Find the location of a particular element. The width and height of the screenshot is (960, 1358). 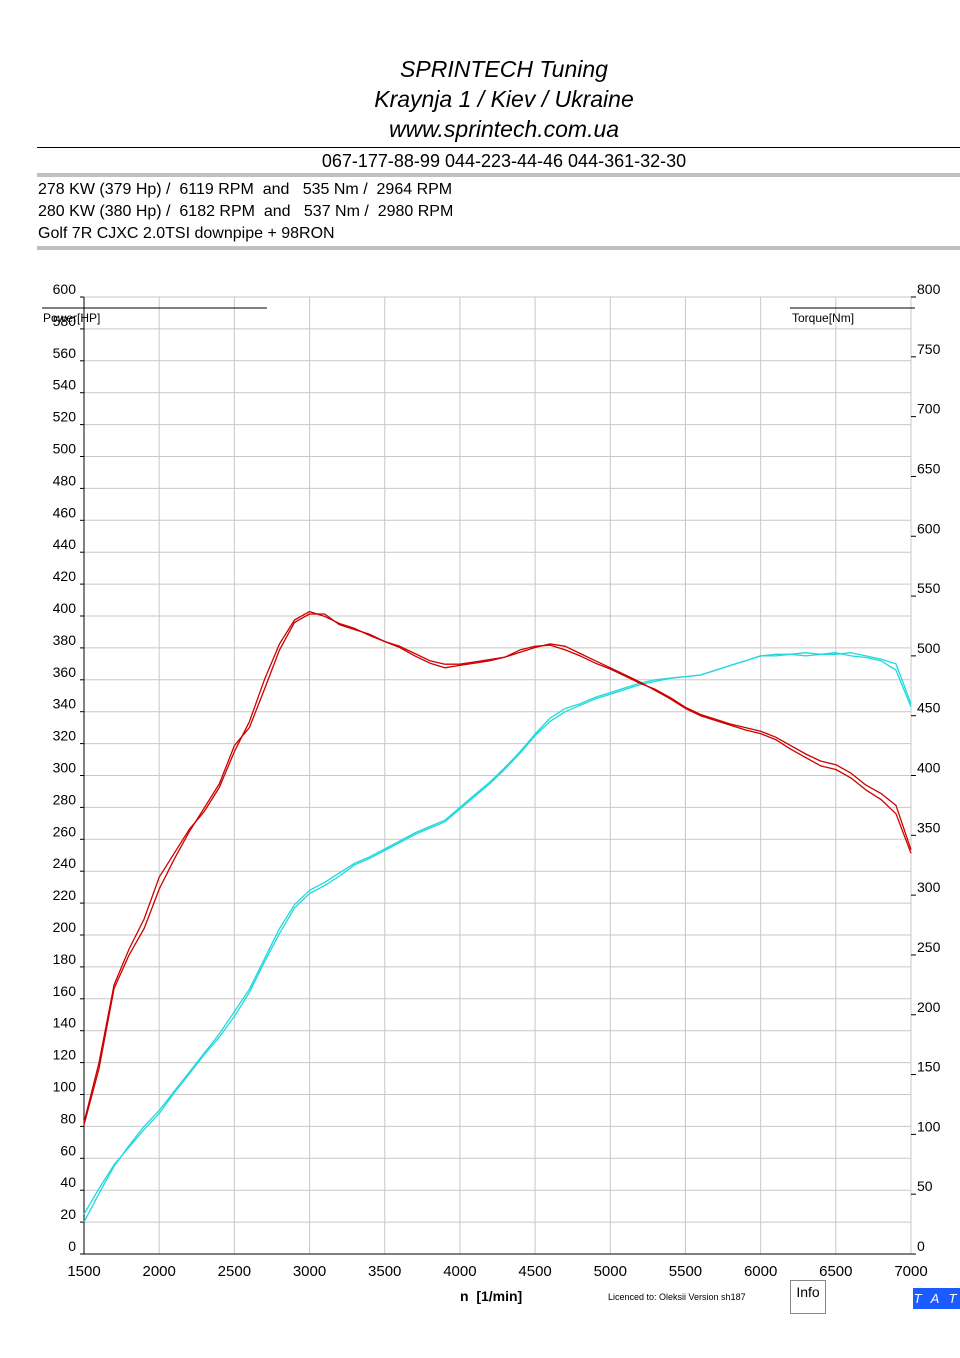

shop-address: Kraynja 1 / Kiev / Ukraine is located at coordinates (504, 99).